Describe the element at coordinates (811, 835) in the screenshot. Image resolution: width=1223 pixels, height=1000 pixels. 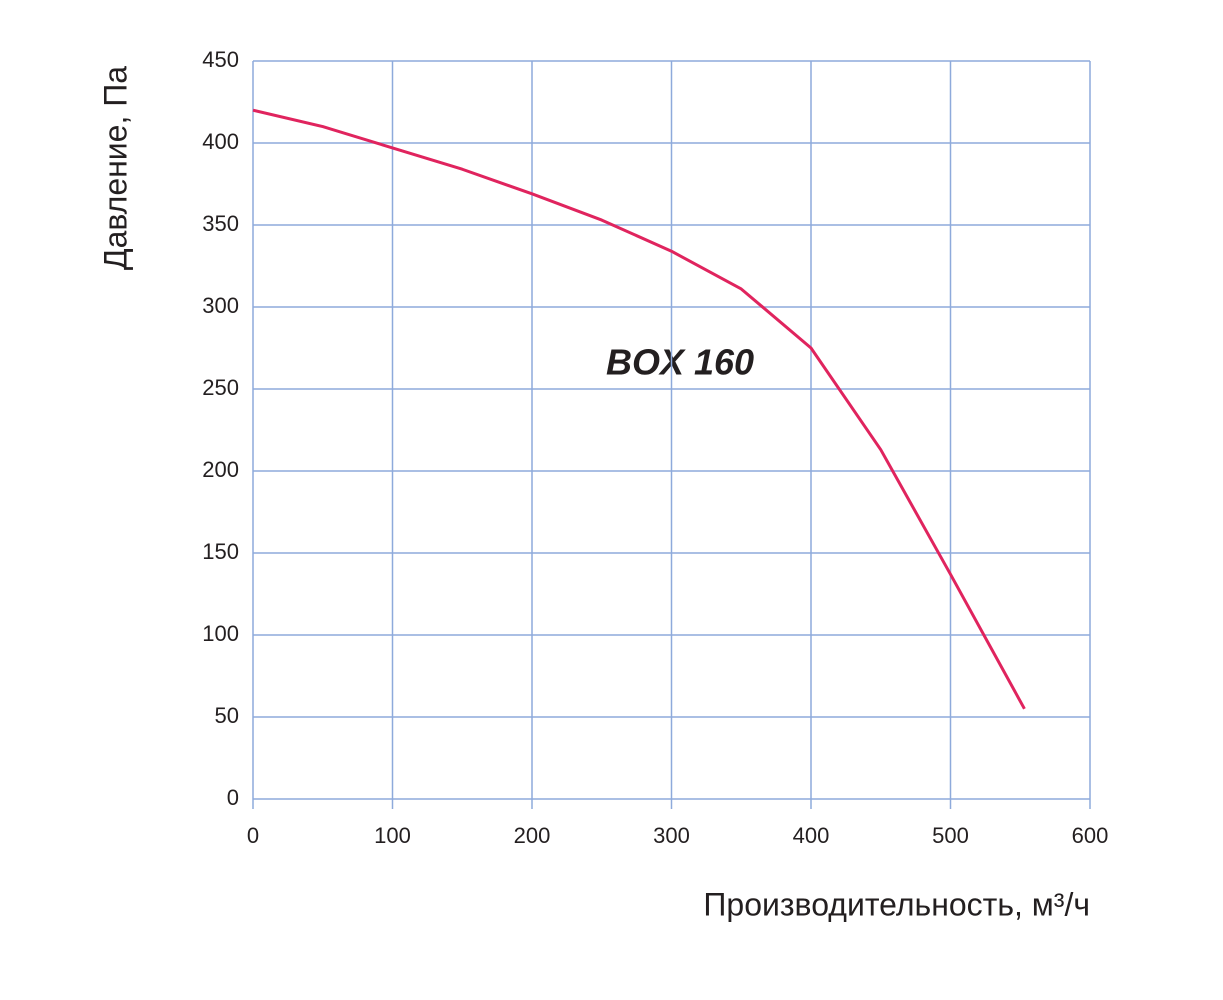
I see `x-tick-label: 400` at that location.